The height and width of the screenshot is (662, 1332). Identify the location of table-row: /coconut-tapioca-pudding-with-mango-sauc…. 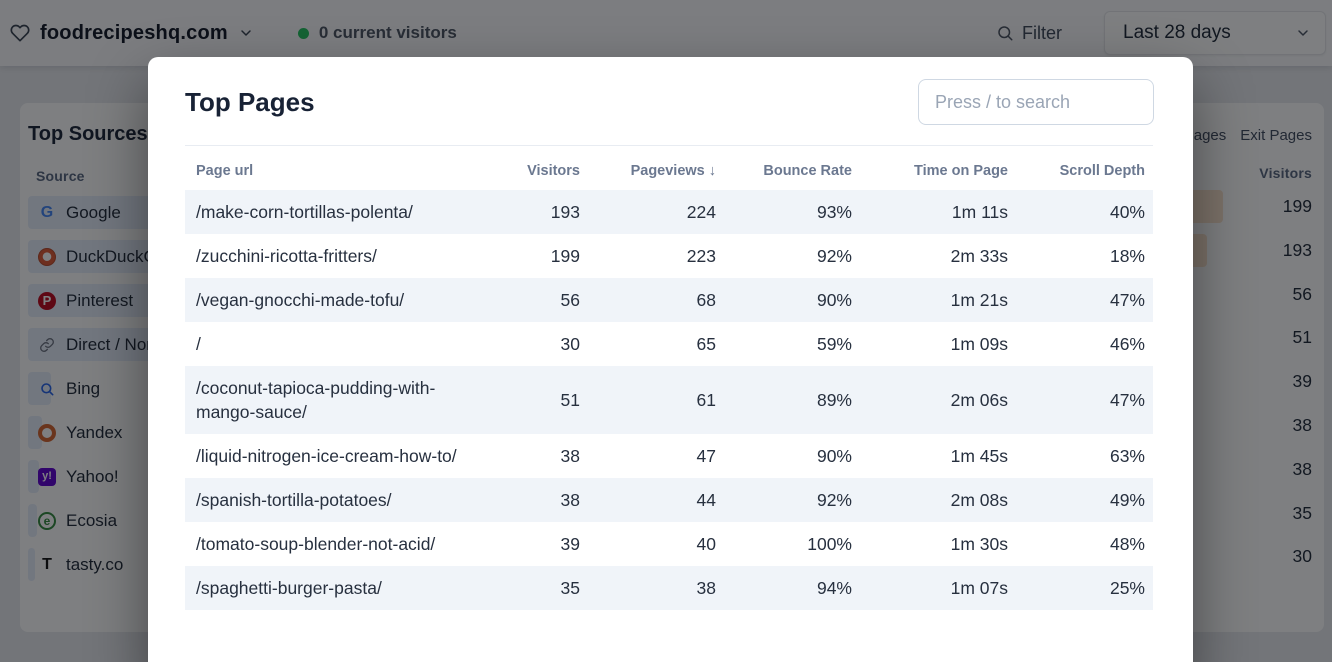
(669, 400).